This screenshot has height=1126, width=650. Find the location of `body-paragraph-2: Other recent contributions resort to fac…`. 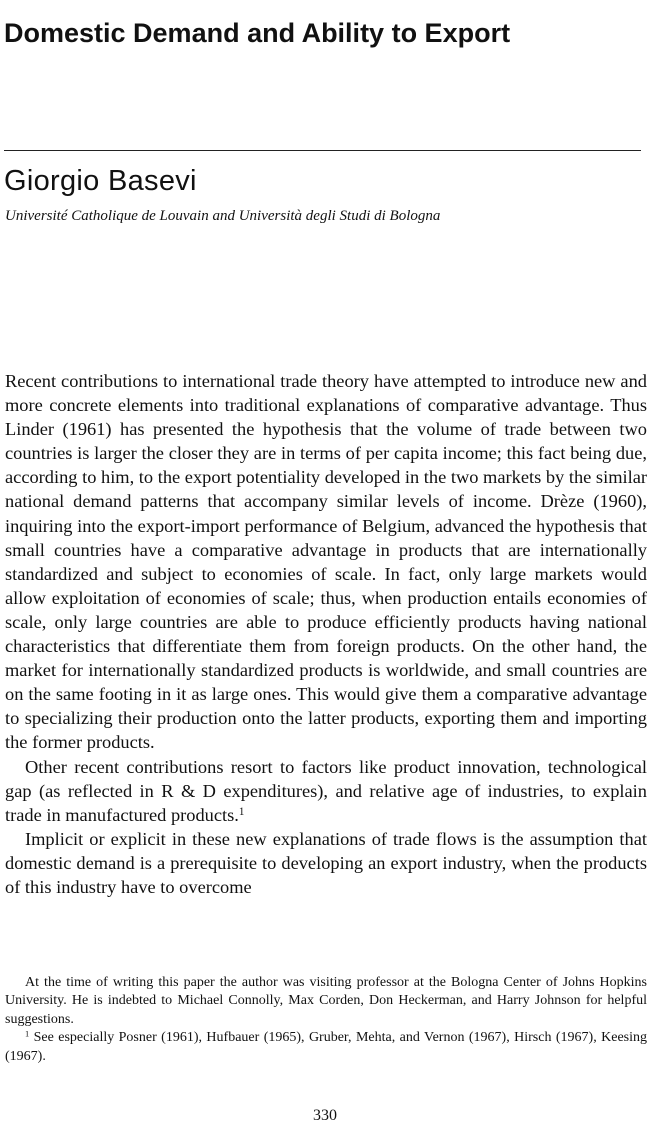

body-paragraph-2: Other recent contributions resort to fac… is located at coordinates (326, 791).